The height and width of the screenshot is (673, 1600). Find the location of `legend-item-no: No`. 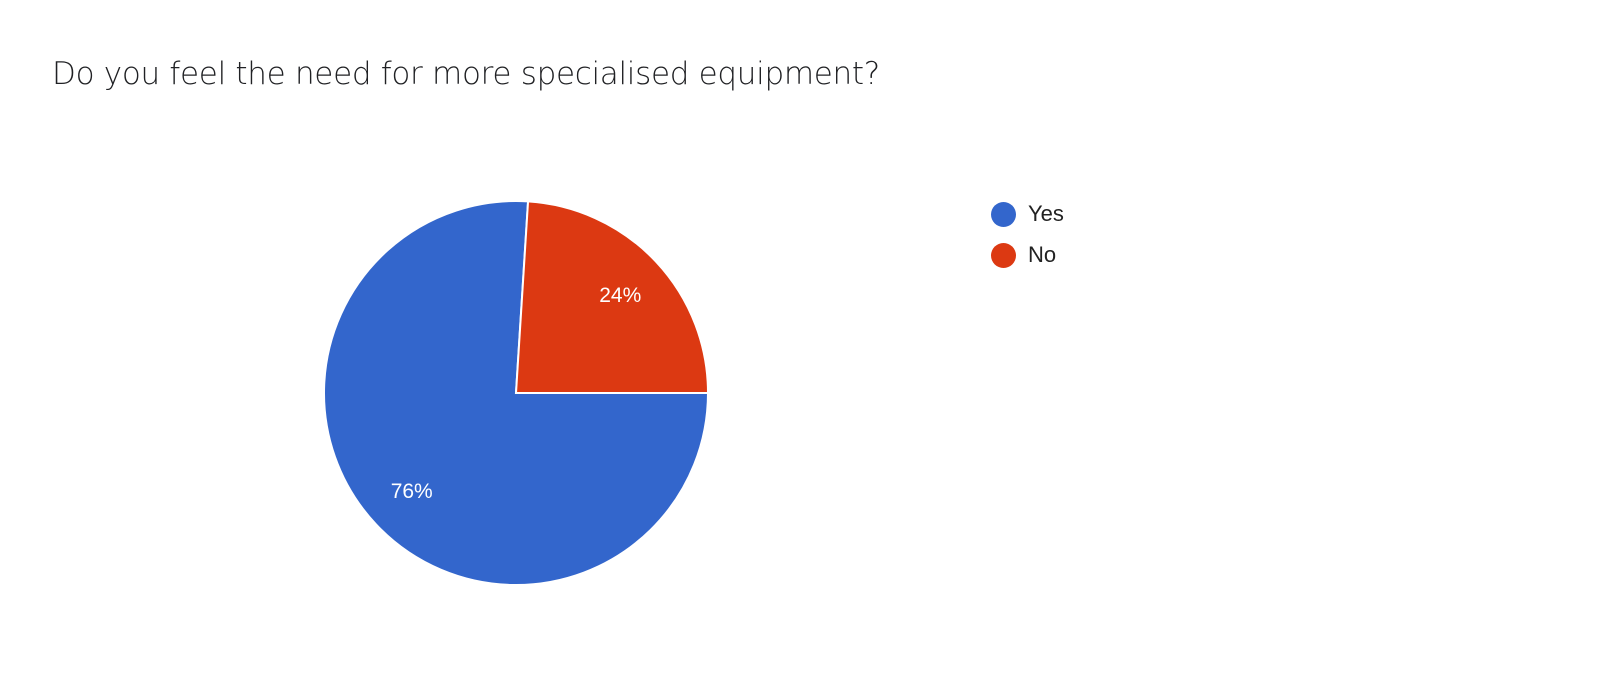

legend-item-no: No is located at coordinates (1023, 255).